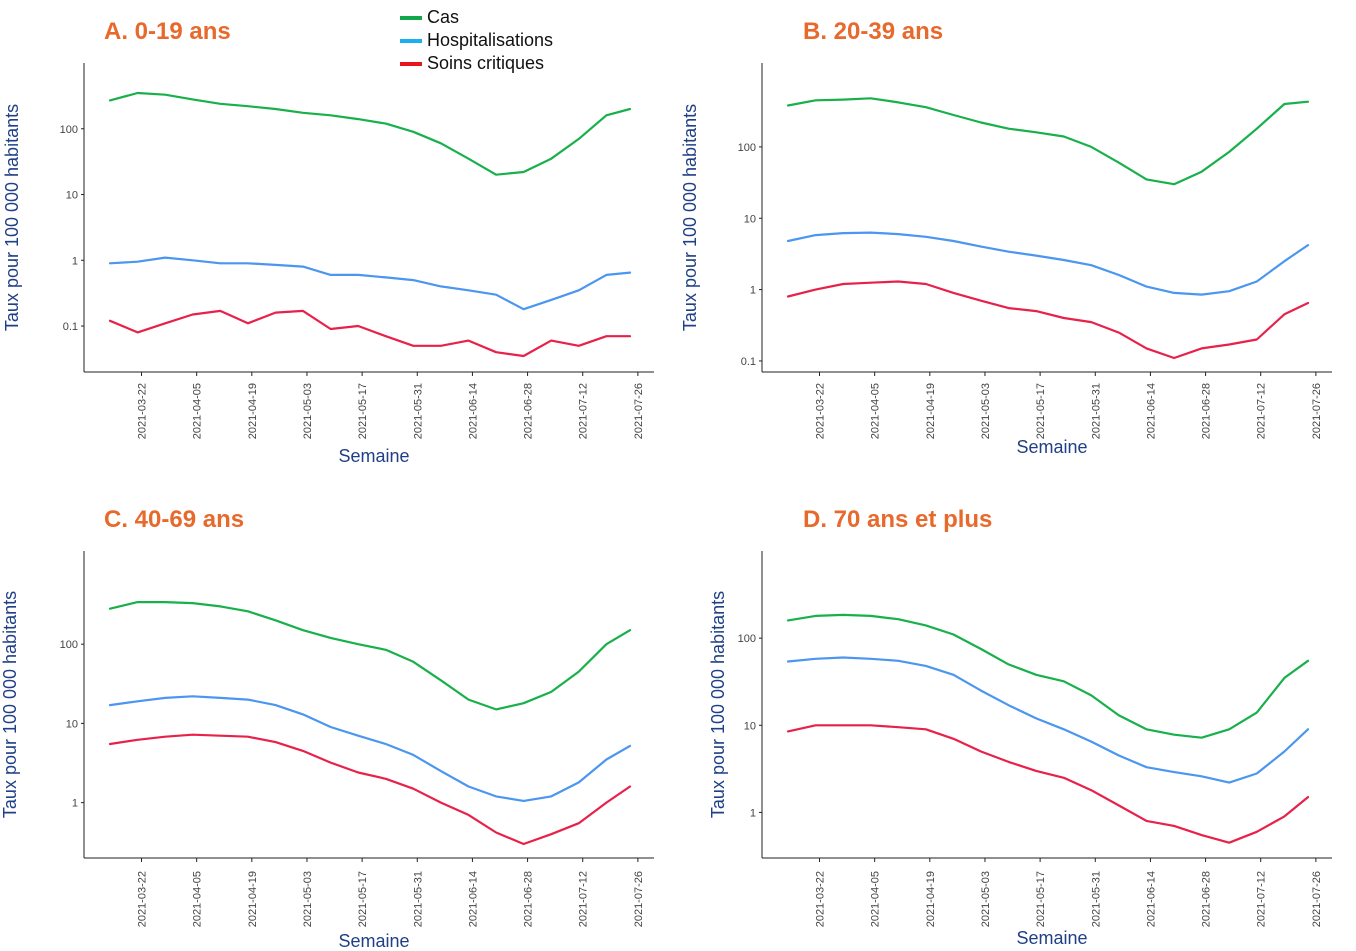 The width and height of the screenshot is (1356, 951). I want to click on legend-swatch-soins-critiques, so click(411, 63).